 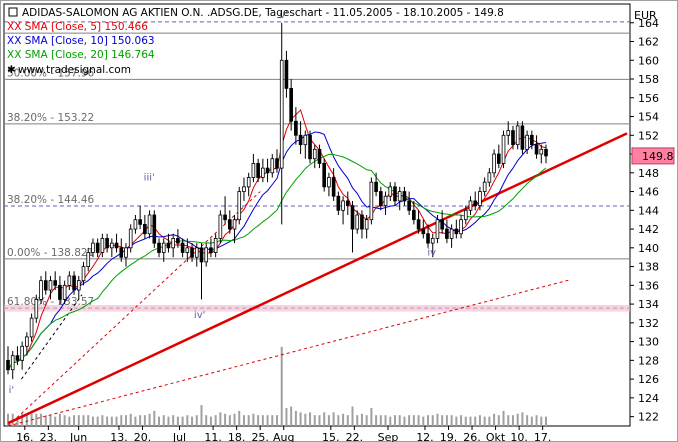 I want to click on y-tick-label: 142, so click(x=648, y=229).